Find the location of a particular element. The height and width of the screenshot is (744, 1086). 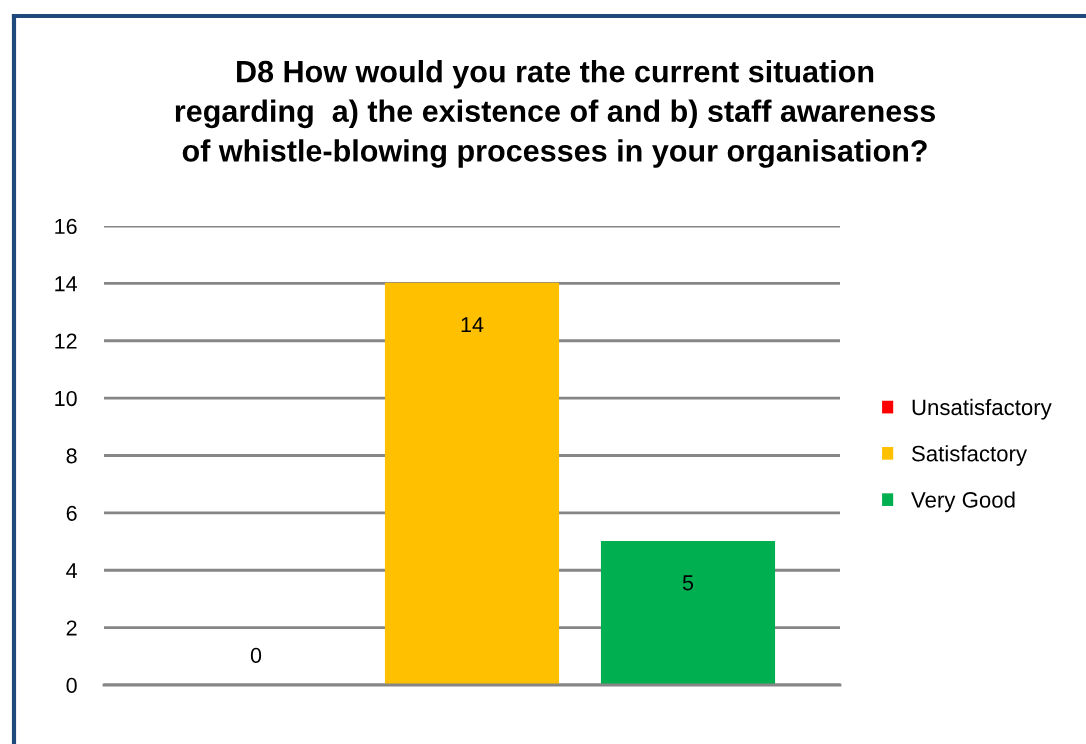

y-tick-label: 8 is located at coordinates (71, 456).